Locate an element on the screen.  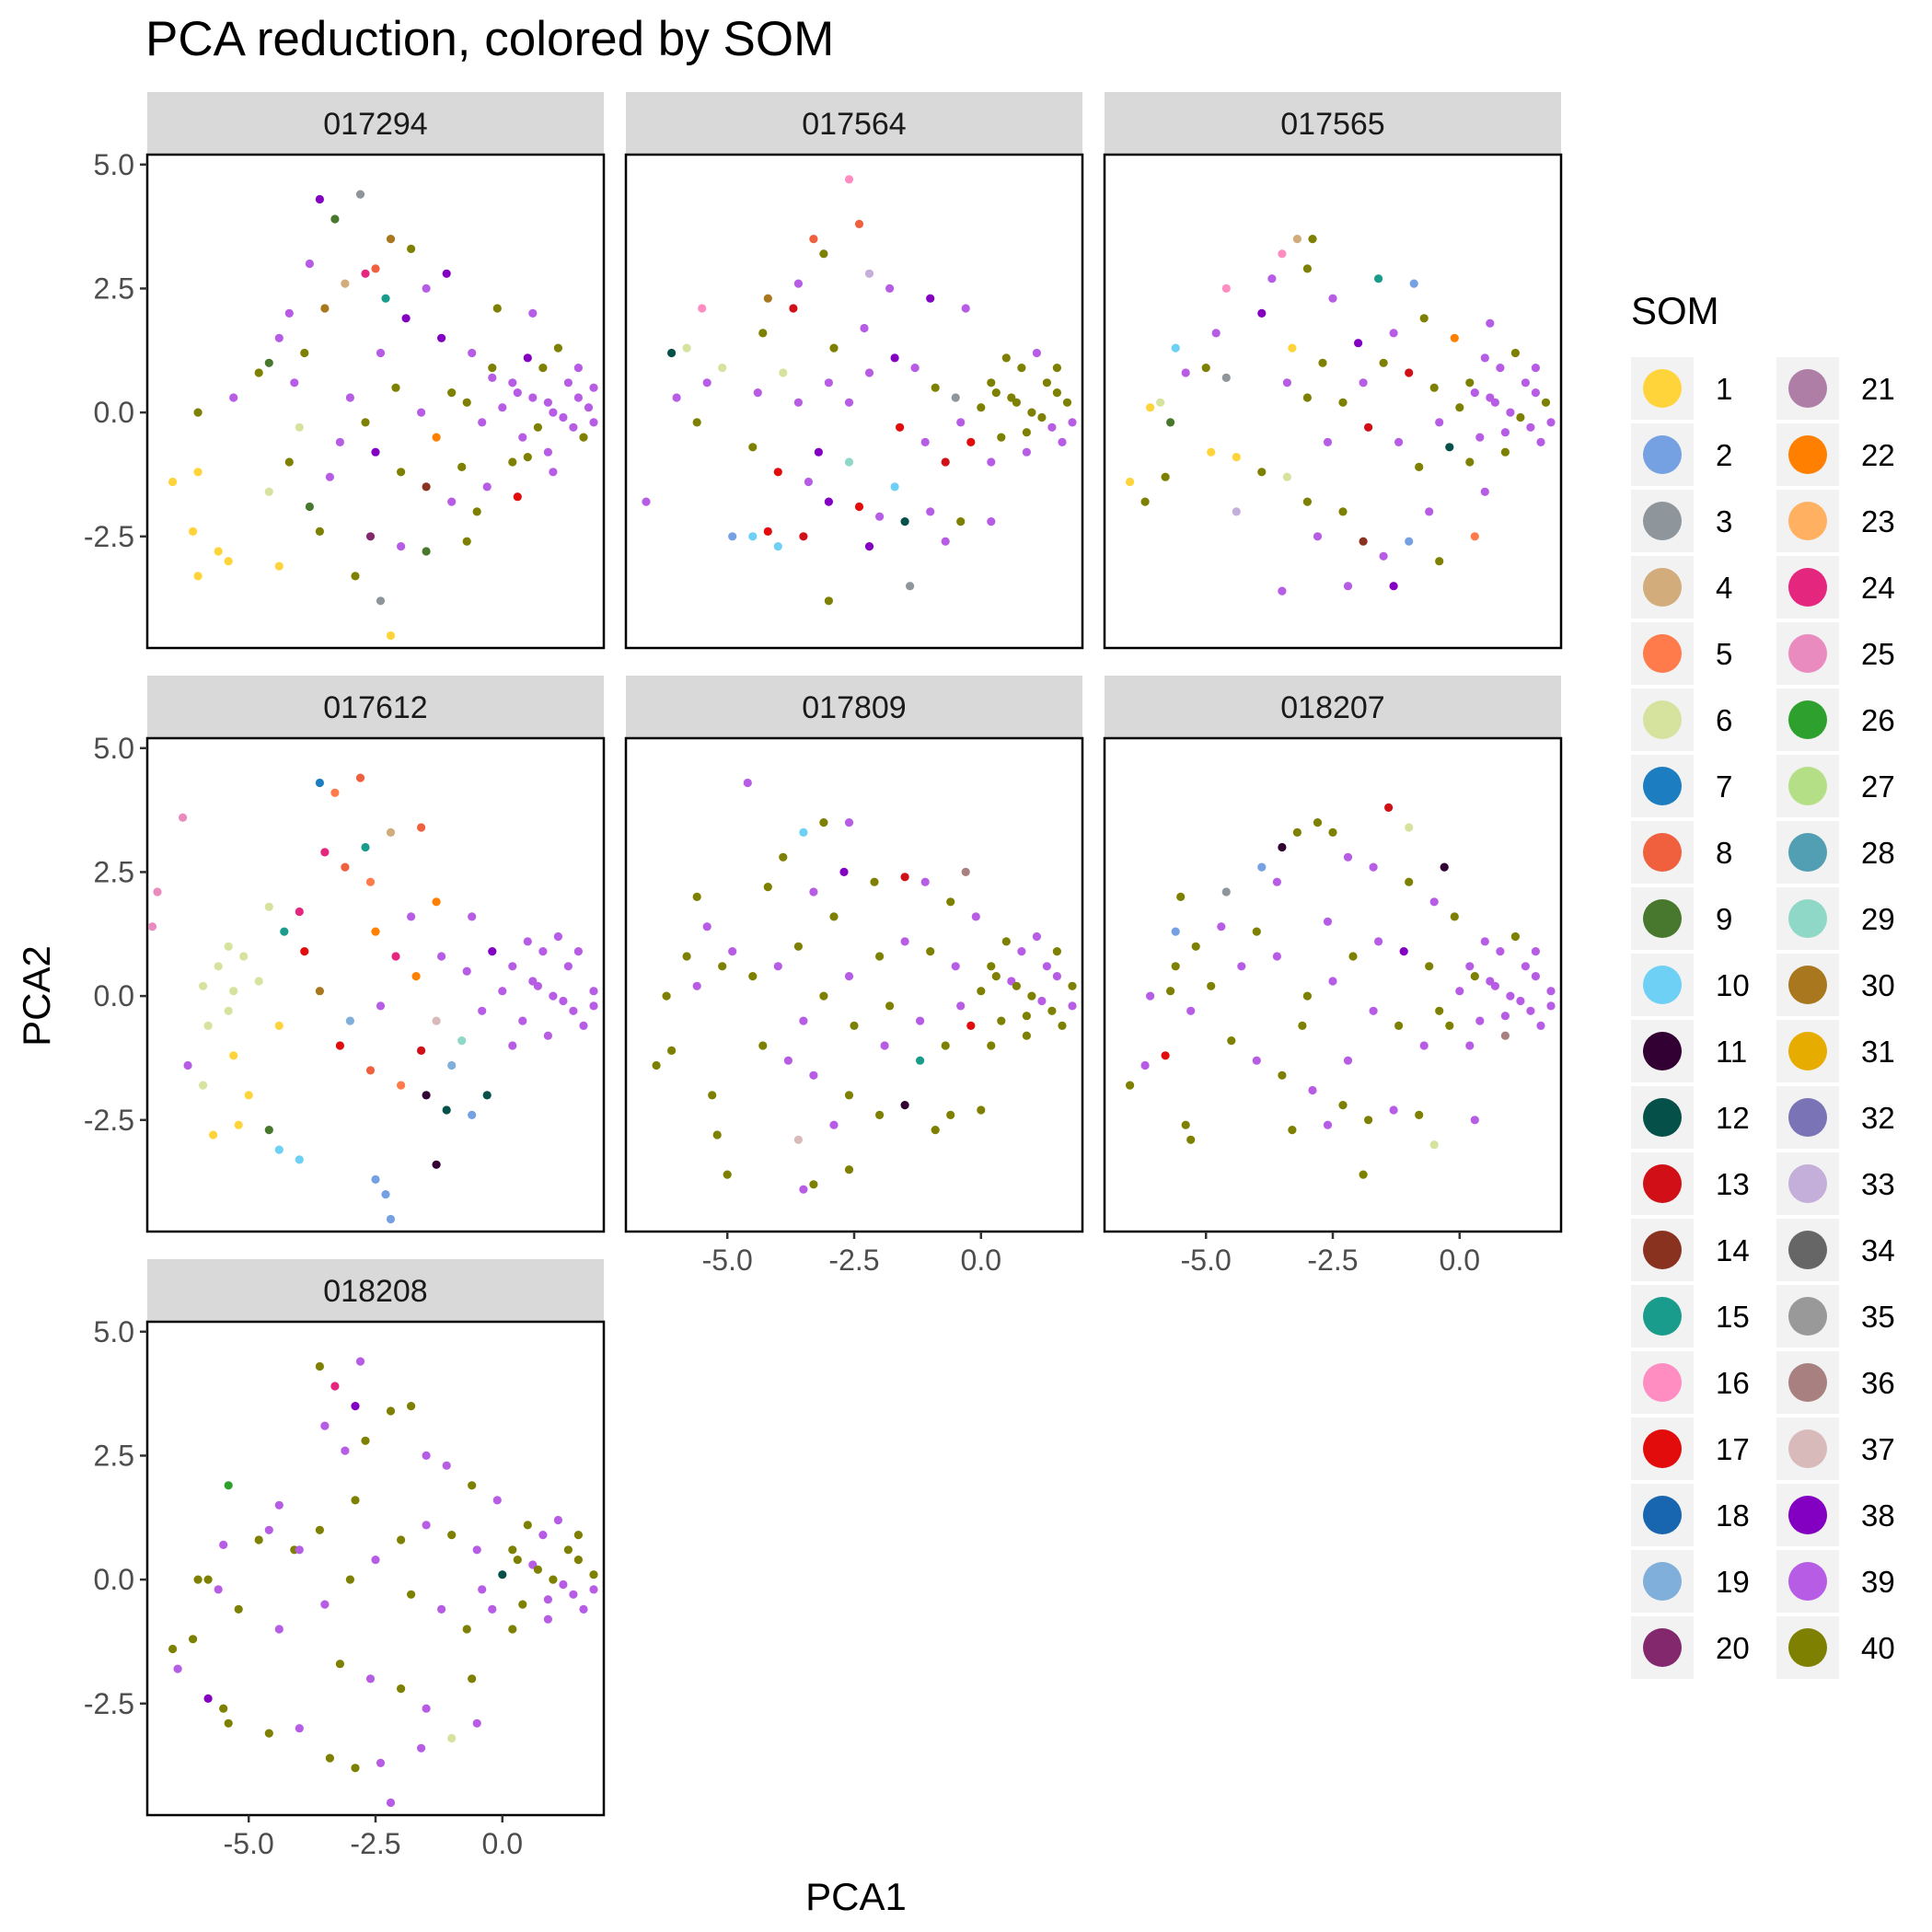
legend-label: 17 is located at coordinates (1733, 1449).